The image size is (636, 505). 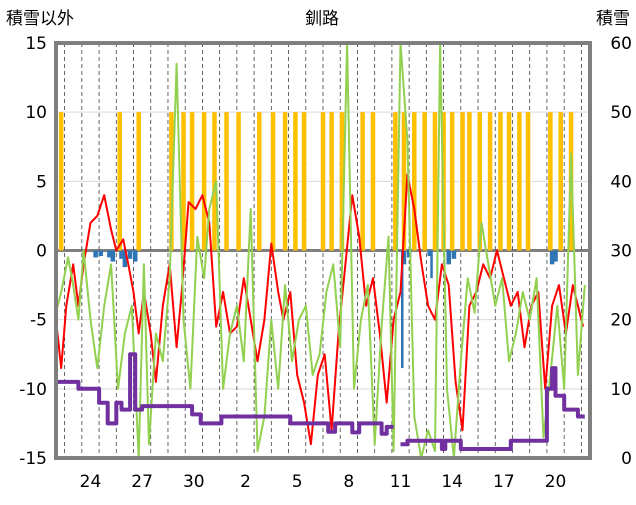 I want to click on right-tick-label: 60, so click(x=621, y=44).